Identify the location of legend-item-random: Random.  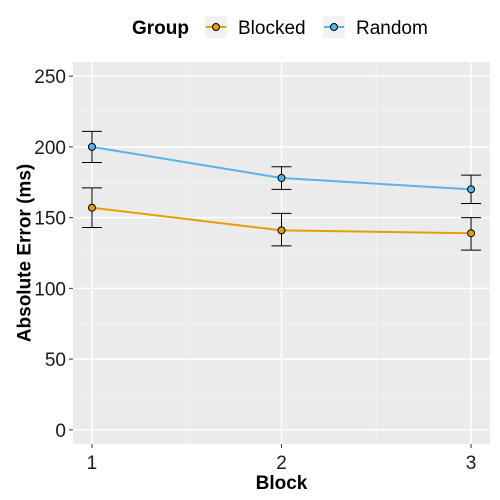
(375, 27).